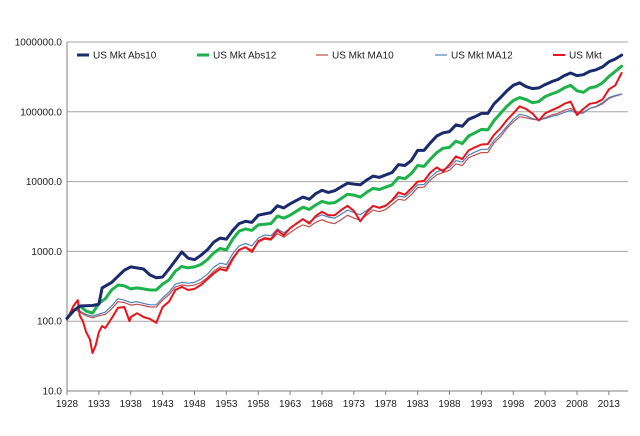 This screenshot has height=436, width=640. What do you see at coordinates (585, 56) in the screenshot?
I see `legend-label: US Mkt` at bounding box center [585, 56].